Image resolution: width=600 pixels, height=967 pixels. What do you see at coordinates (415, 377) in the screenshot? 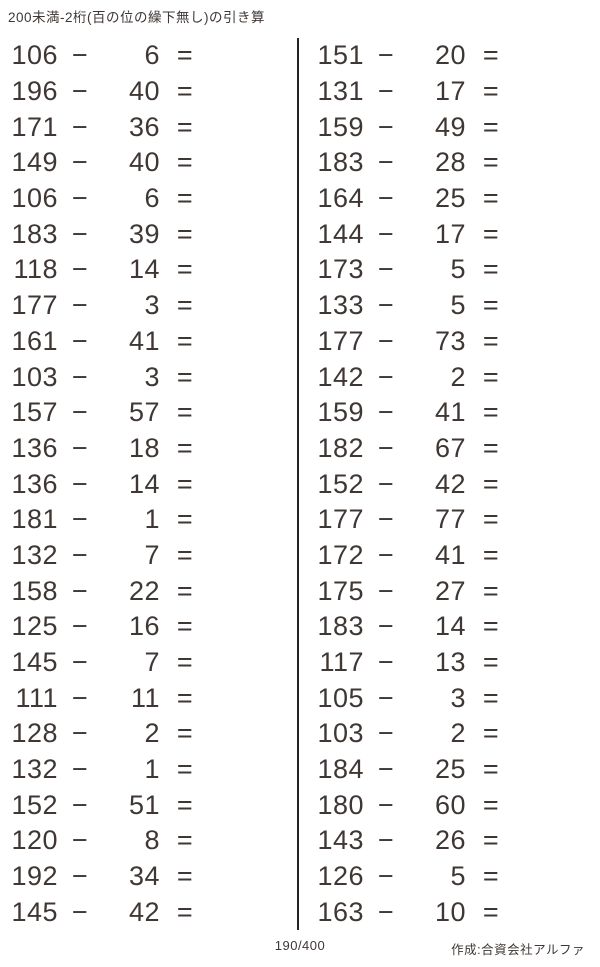
I see `problem-row: 142− 2 =` at bounding box center [415, 377].